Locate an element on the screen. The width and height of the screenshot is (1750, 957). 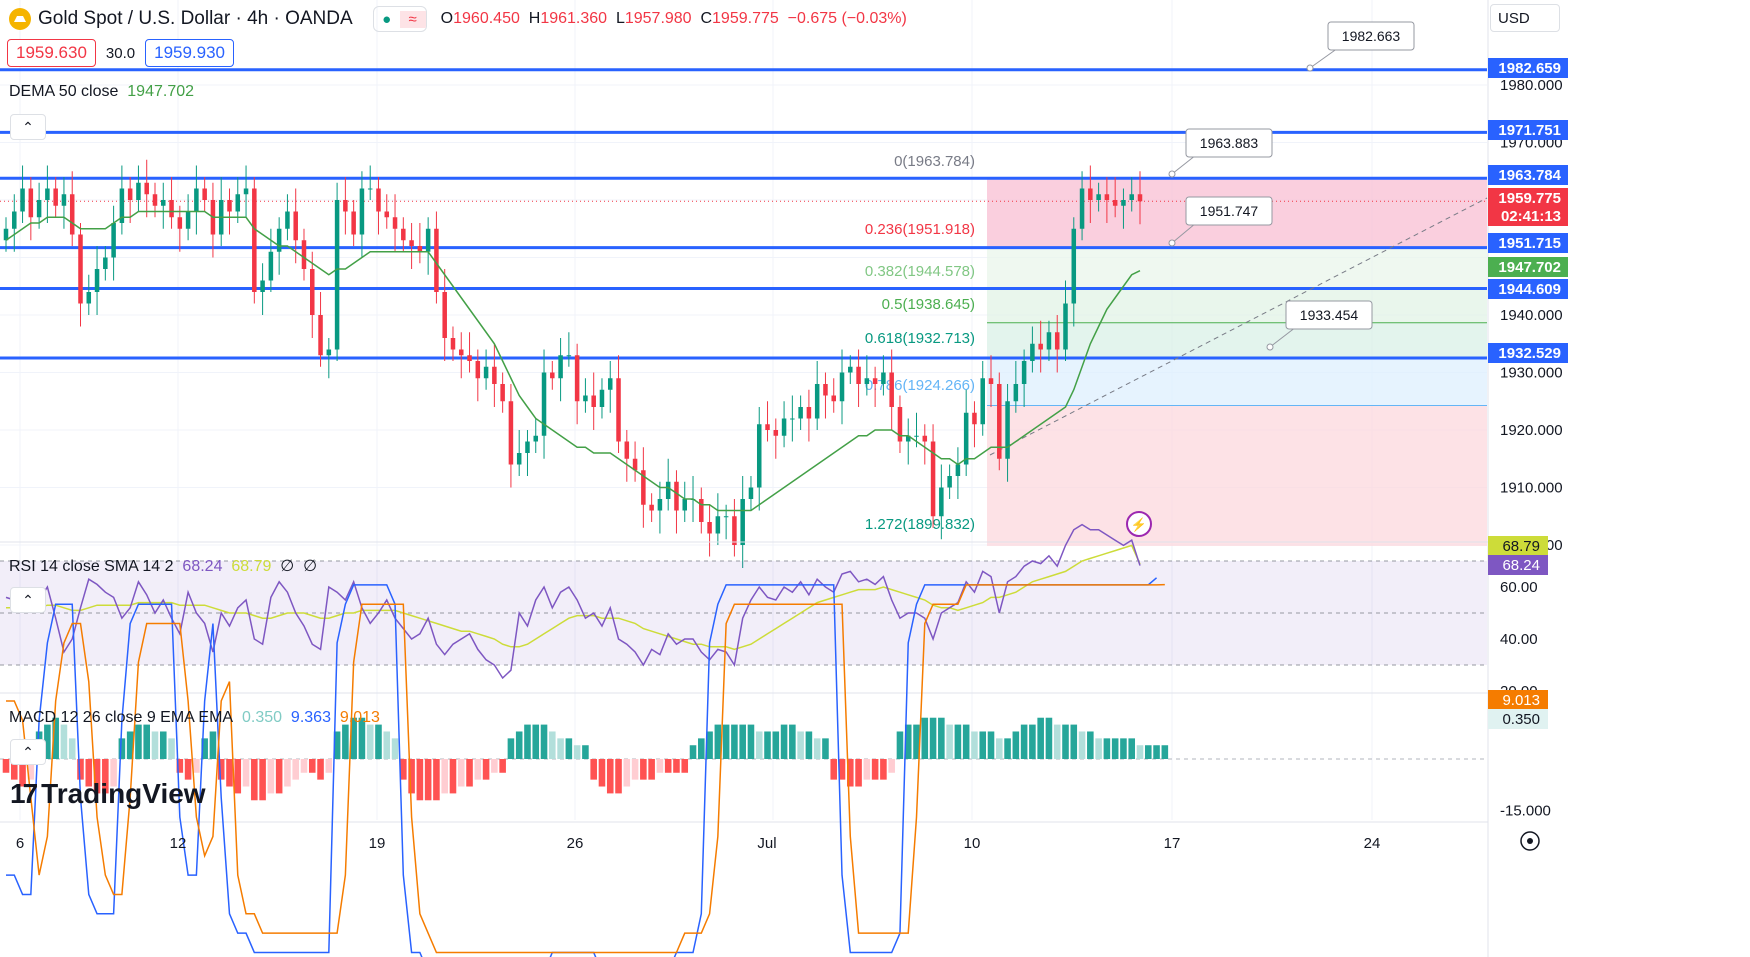
price-marker-label: 1951.715 is located at coordinates (1529, 243).